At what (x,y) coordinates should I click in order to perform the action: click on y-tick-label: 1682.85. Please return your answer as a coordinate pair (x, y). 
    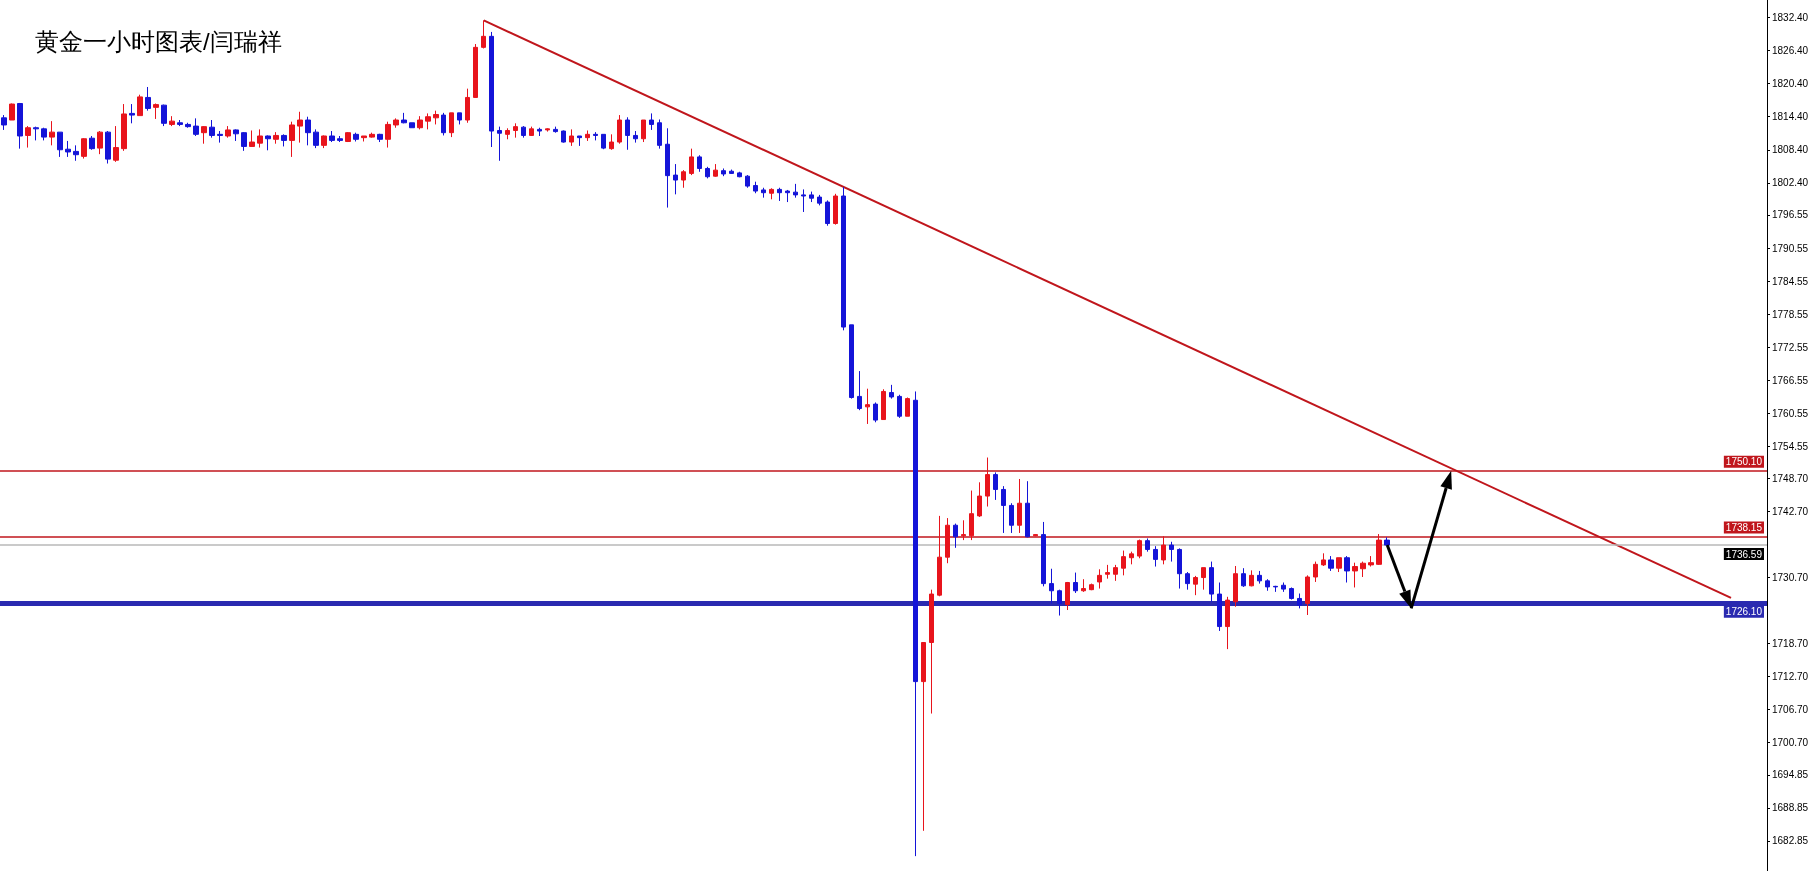
    Looking at the image, I should click on (1790, 841).